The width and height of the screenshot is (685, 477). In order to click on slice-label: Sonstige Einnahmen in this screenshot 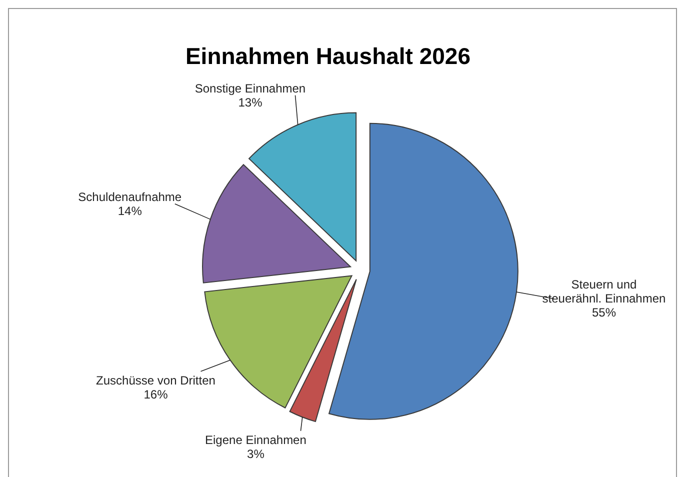, I will do `click(250, 88)`.